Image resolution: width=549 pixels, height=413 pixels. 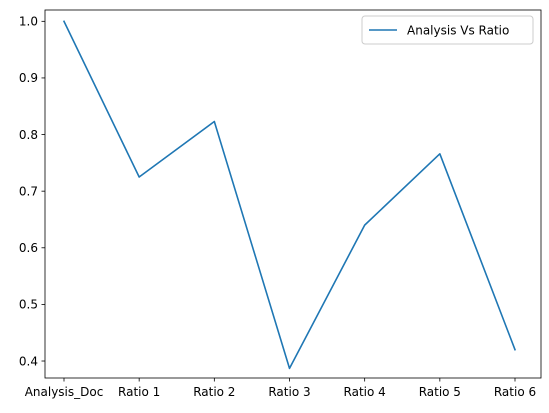 I want to click on x-tick-label: Ratio 3, so click(x=289, y=392).